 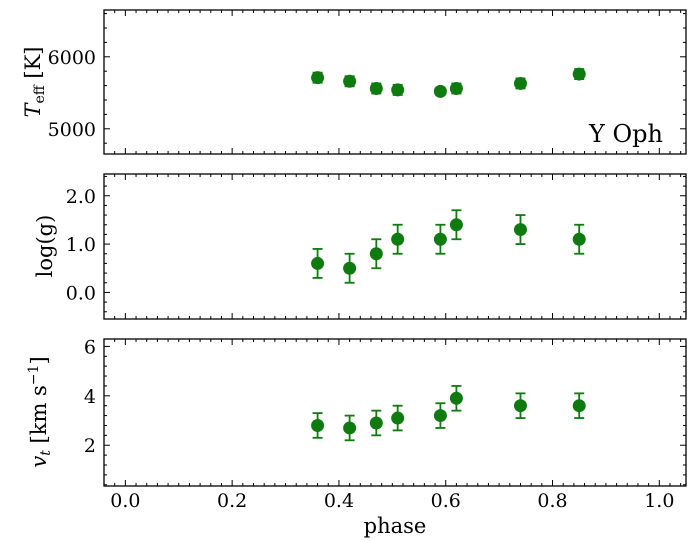 I want to click on panel-vt-points, so click(x=448, y=413).